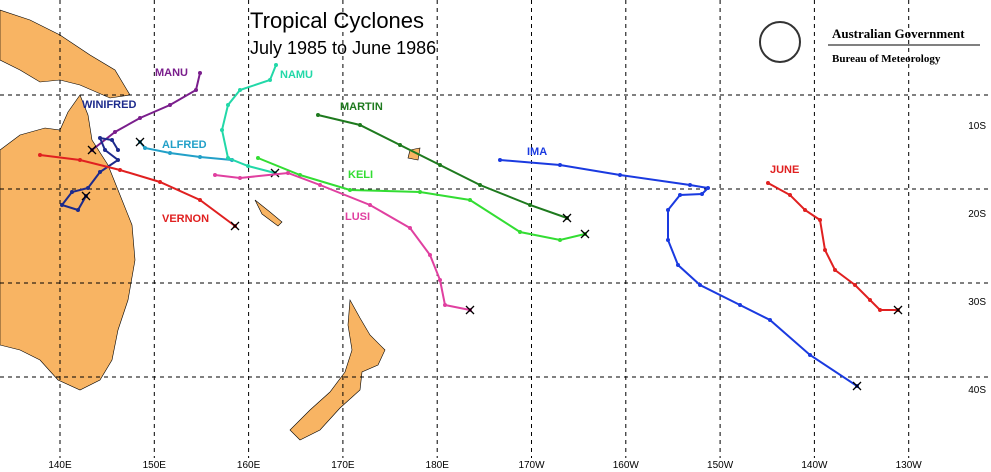  I want to click on title: Tropical Cyclones, so click(337, 20).